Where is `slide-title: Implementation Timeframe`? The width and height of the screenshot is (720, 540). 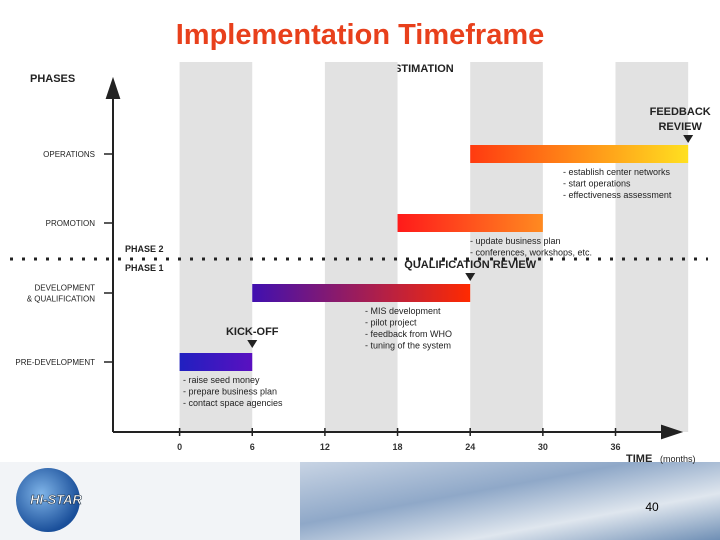
slide-title: Implementation Timeframe is located at coordinates (360, 35).